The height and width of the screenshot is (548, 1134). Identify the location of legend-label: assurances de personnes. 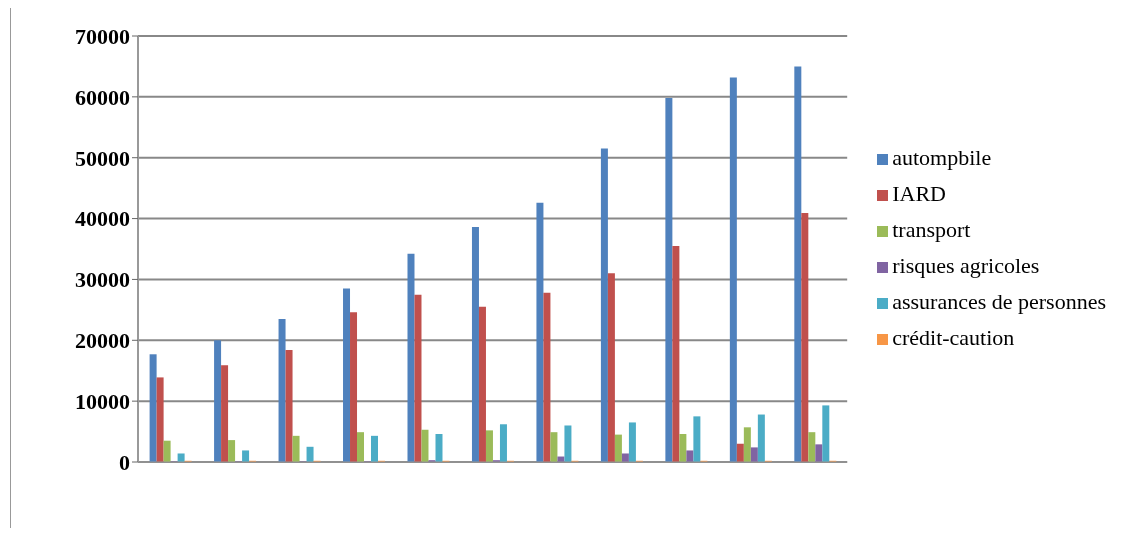
(999, 301).